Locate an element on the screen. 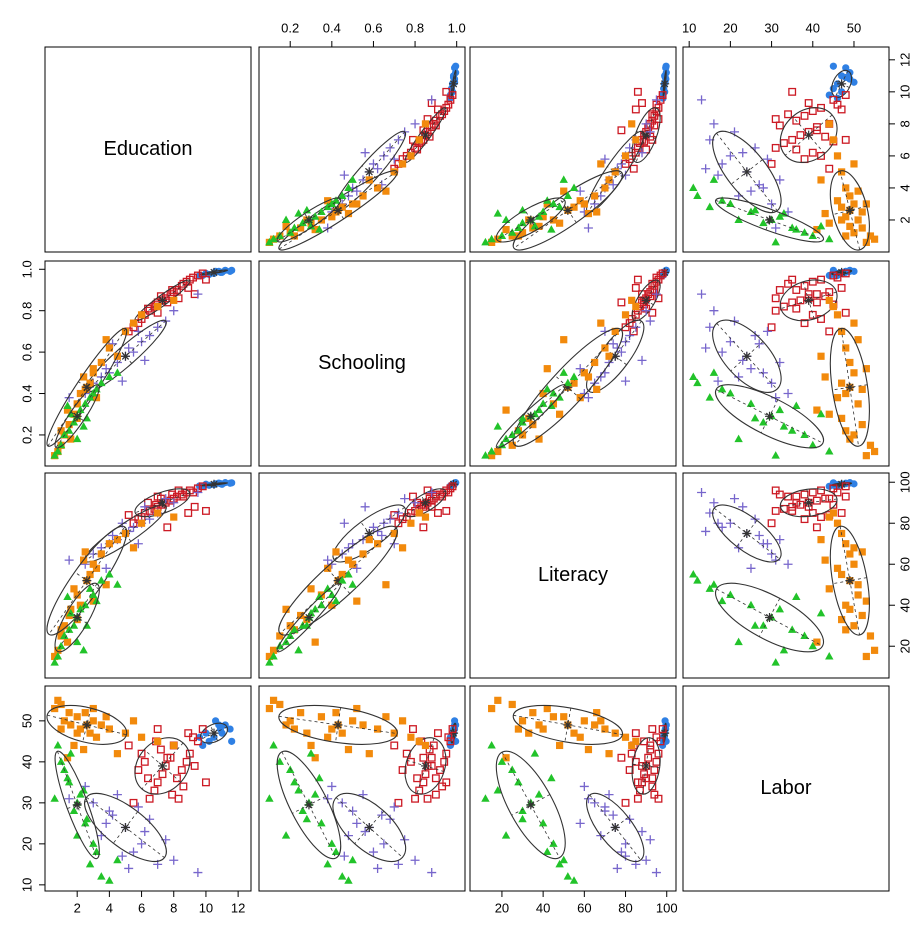 The image size is (923, 929). x-tick-label: 6 is located at coordinates (141, 907).